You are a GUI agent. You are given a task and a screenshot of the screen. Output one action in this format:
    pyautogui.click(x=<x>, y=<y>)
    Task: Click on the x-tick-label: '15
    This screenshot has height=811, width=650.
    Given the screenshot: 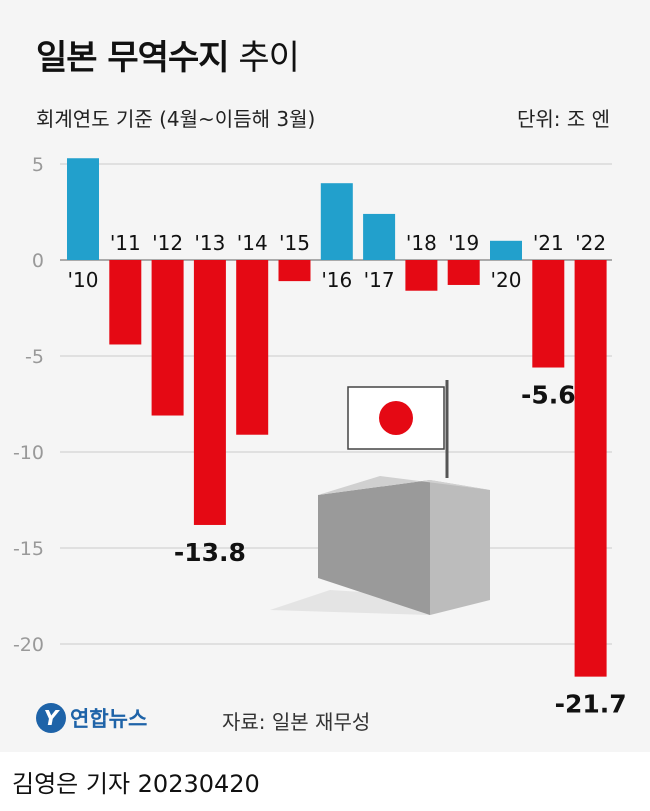 What is the action you would take?
    pyautogui.click(x=294, y=243)
    